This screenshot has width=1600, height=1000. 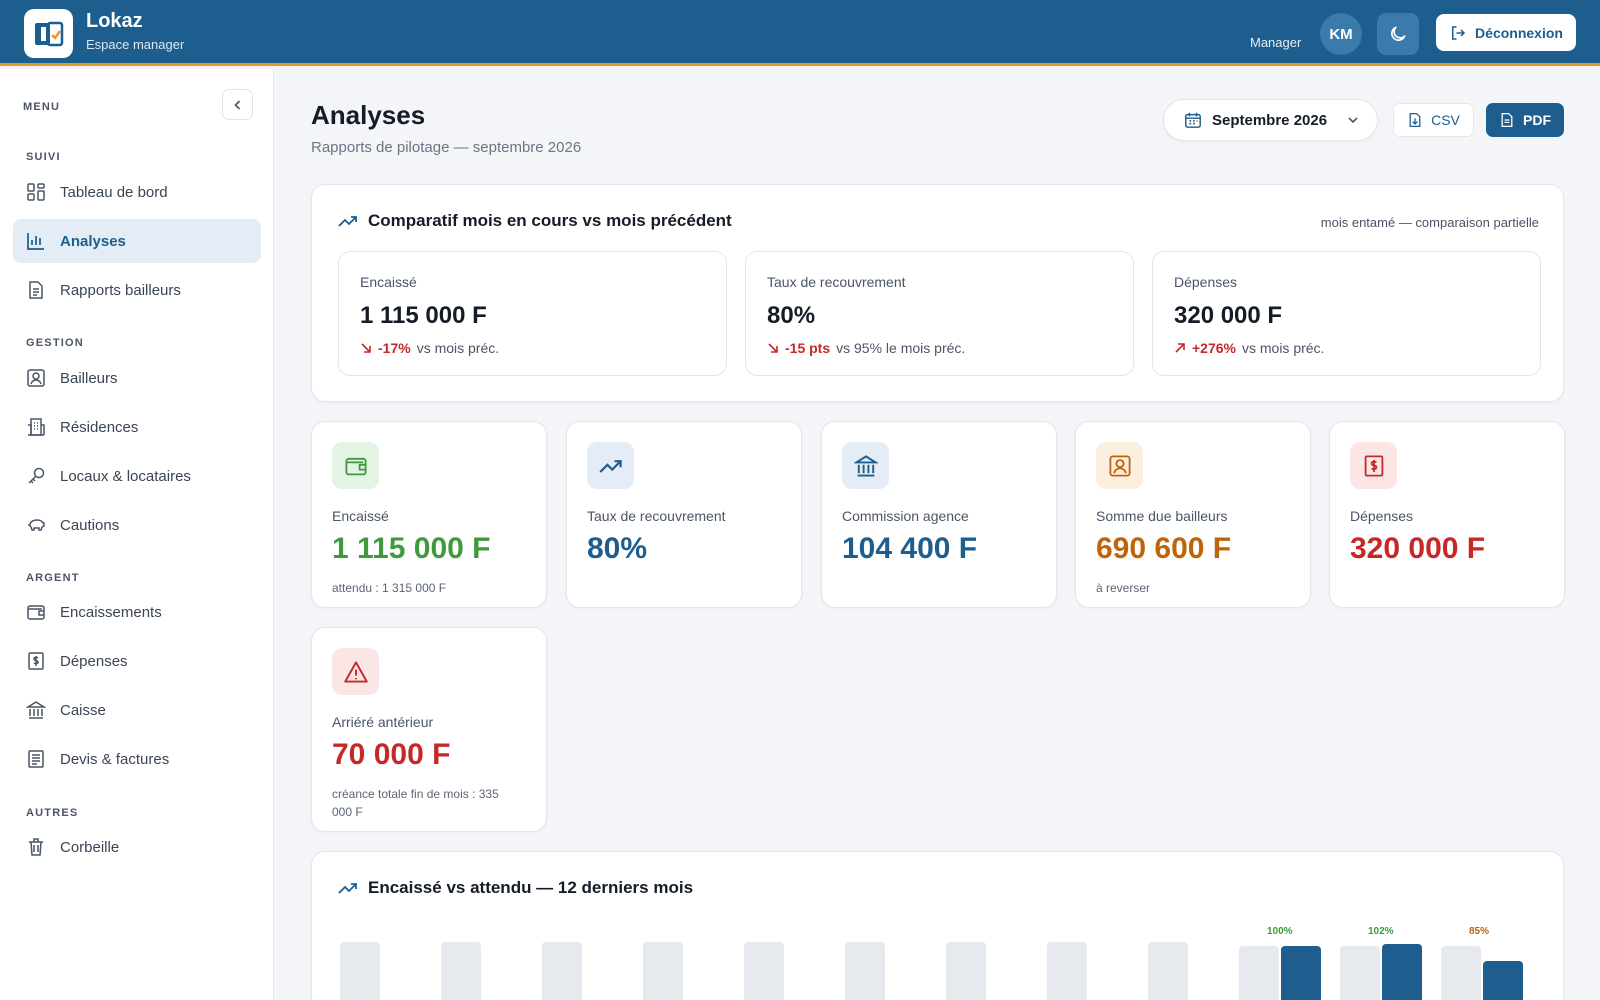 What do you see at coordinates (137, 847) in the screenshot?
I see `sidebar-item-corbeille: Corbeille` at bounding box center [137, 847].